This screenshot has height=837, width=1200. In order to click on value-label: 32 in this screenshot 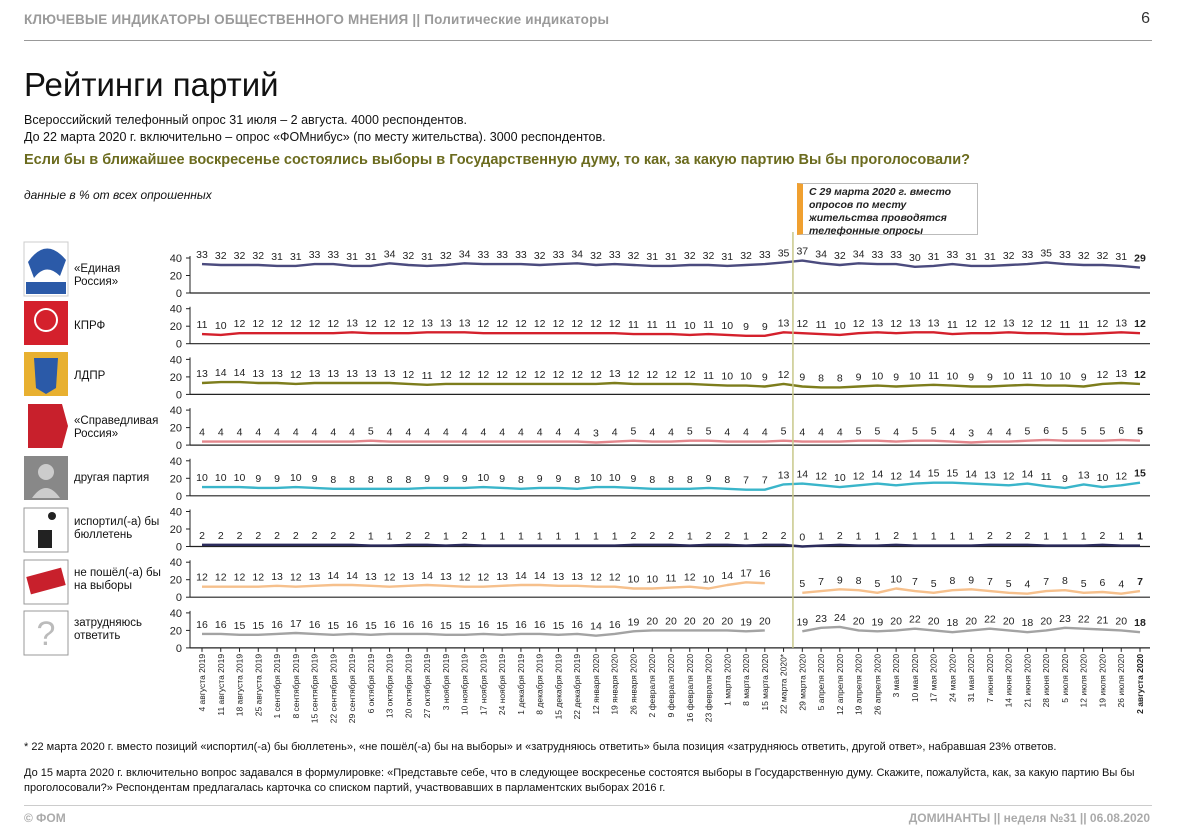, I will do `click(634, 256)`.